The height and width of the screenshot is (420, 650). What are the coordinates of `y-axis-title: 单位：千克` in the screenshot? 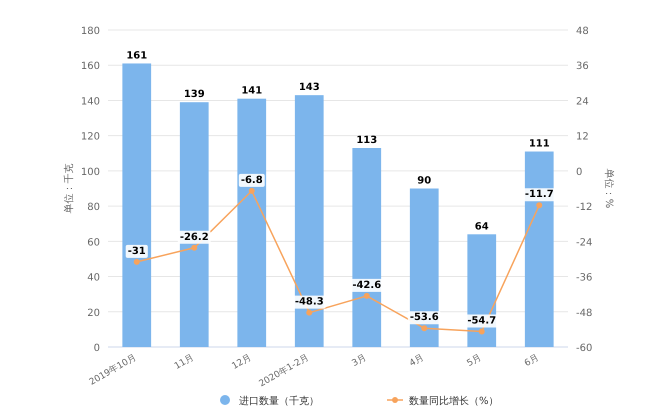 It's located at (69, 189).